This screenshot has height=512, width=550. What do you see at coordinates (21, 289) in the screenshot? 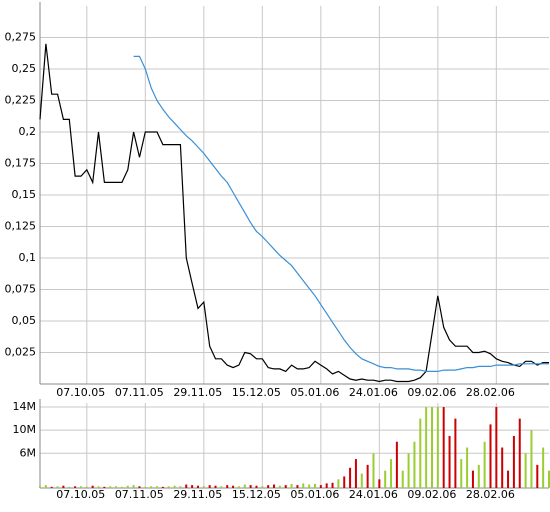
I see `y-tick-label: 0,075` at bounding box center [21, 289].